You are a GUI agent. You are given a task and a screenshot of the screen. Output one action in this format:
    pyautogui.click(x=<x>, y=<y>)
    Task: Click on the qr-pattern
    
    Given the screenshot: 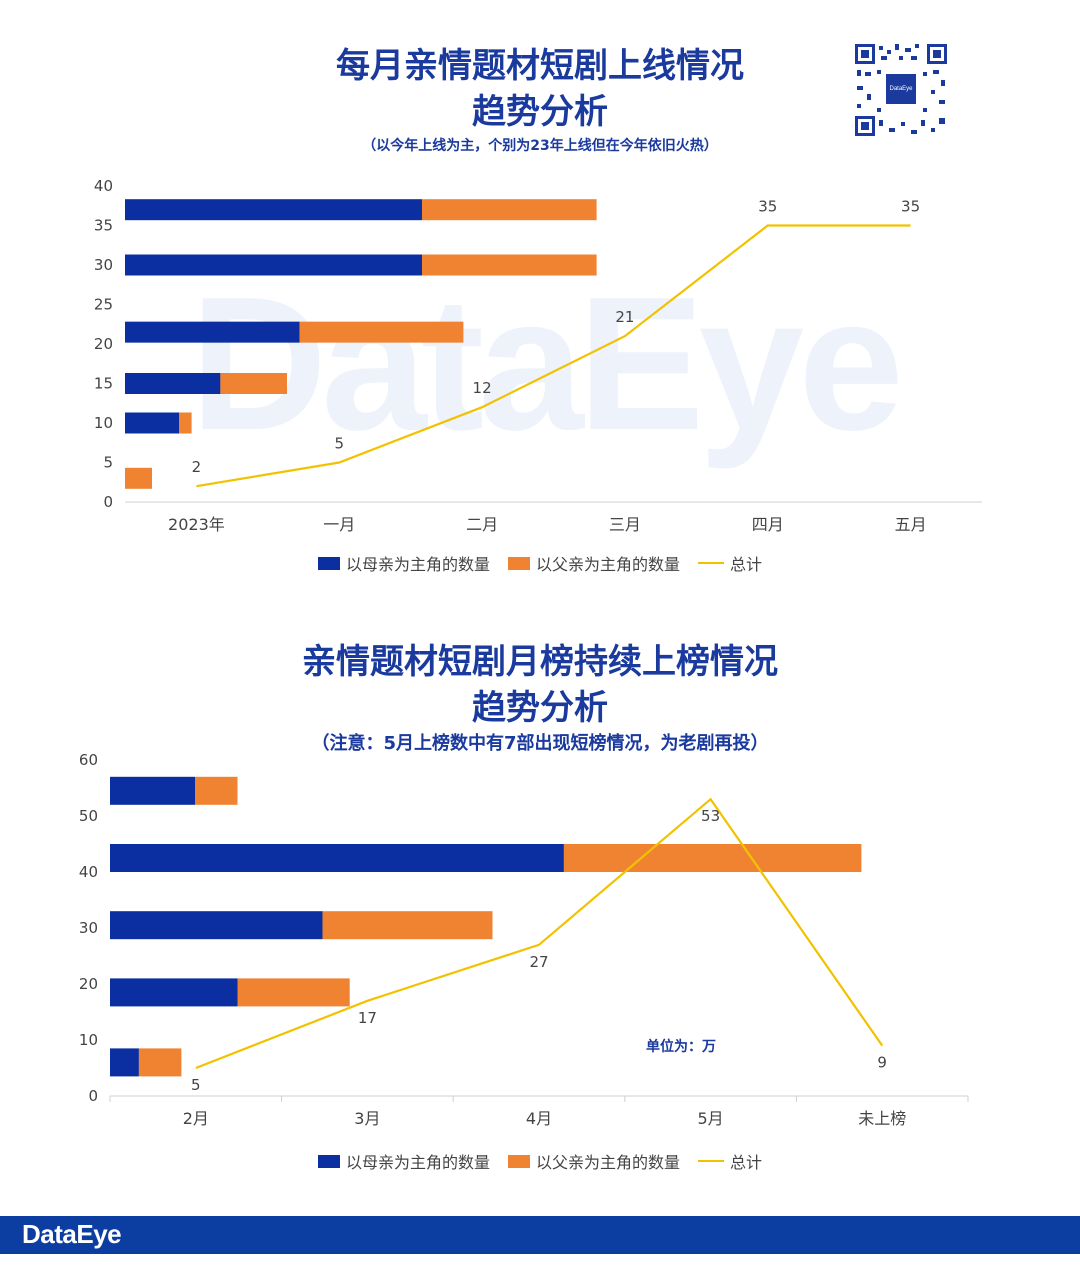 What is the action you would take?
    pyautogui.click(x=901, y=90)
    